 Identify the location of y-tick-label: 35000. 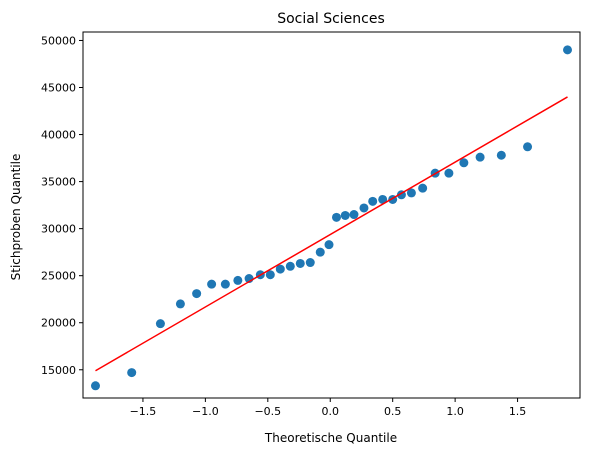
(58, 182).